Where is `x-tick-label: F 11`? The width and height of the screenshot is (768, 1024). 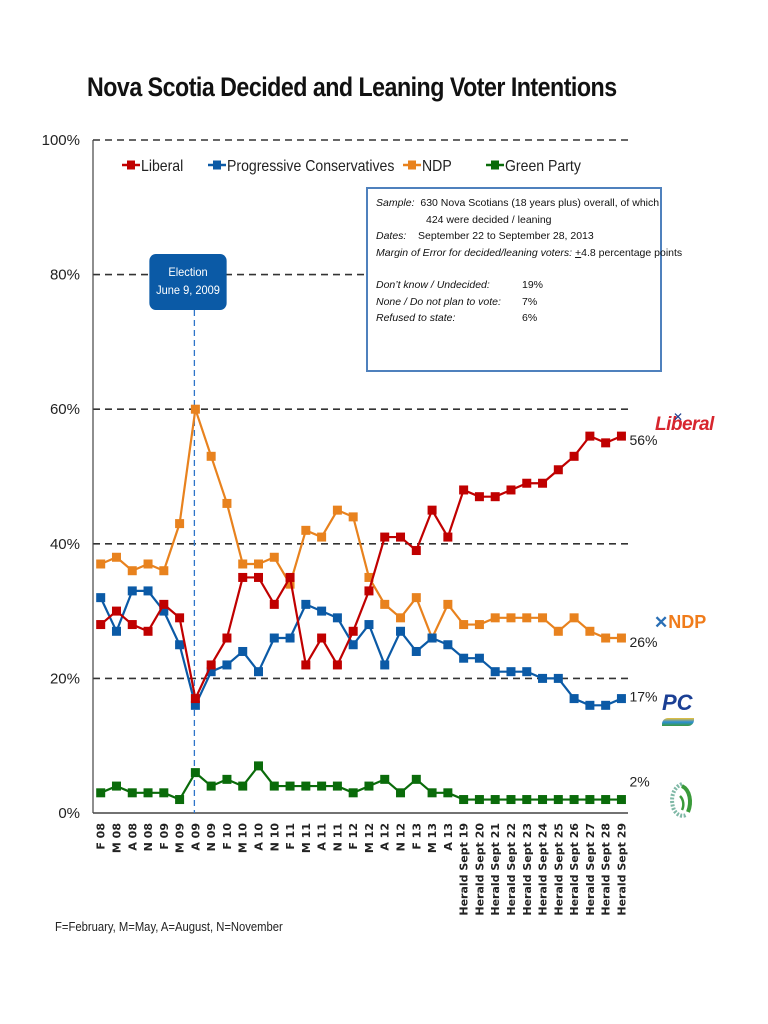 x-tick-label: F 11 is located at coordinates (290, 836).